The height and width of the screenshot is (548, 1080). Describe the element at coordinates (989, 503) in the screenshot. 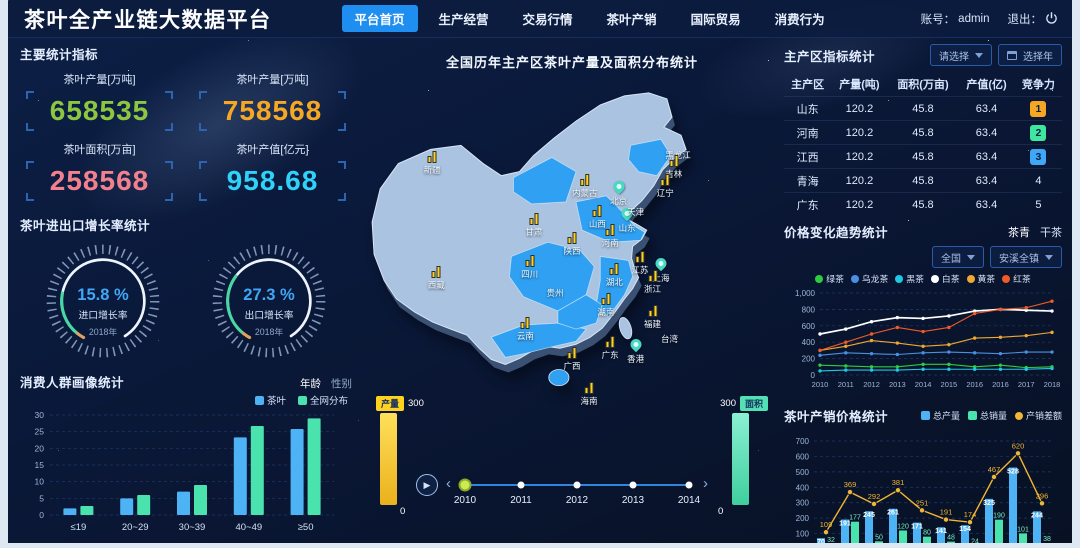

I see `svg-text: 325` at that location.